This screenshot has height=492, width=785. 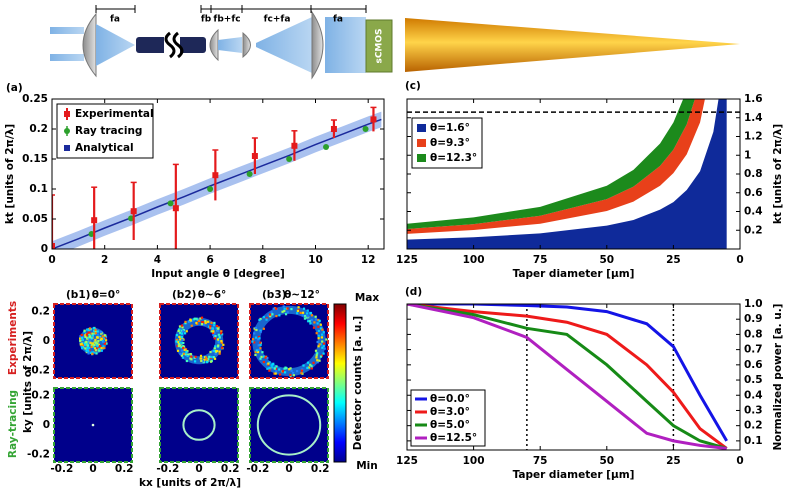 What do you see at coordinates (289, 425) in the screenshot?
I see `image-frame` at bounding box center [289, 425].